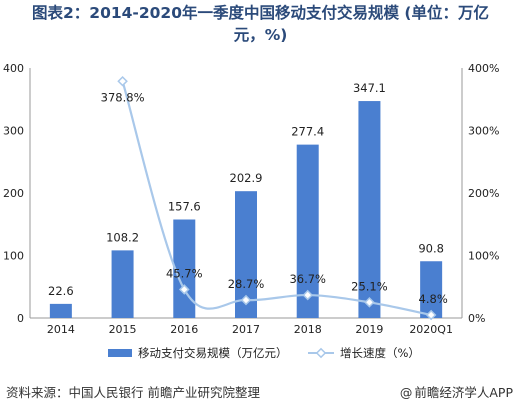 This screenshot has width=521, height=408. What do you see at coordinates (260, 24) in the screenshot?
I see `chart-title: 图表2：2014-2020年一季度中国移动支付交易规模 (单位：万亿 元，%)` at bounding box center [260, 24].